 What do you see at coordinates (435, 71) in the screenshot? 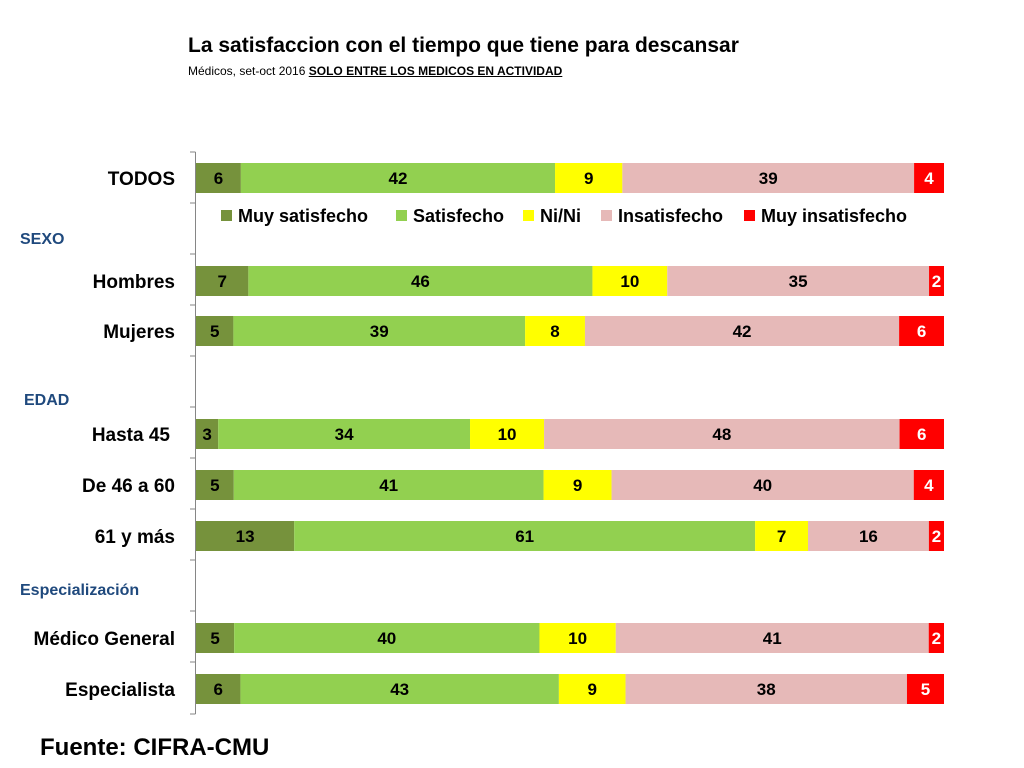
I see `subtitle-highlight: SOLO ENTRE LOS MEDICOS EN ACTIVIDAD` at bounding box center [435, 71].